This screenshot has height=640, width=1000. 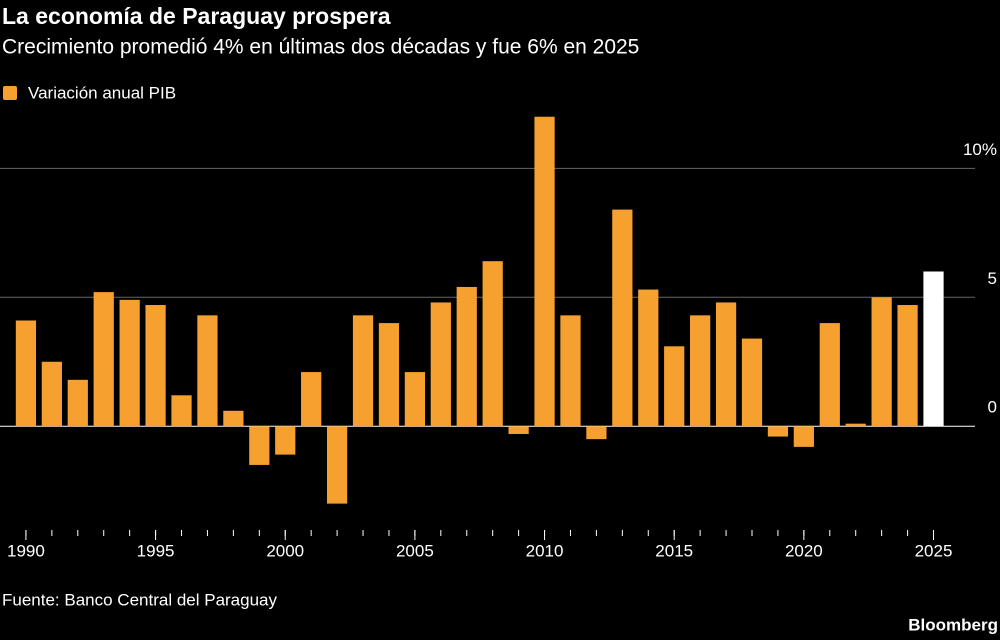 I want to click on x-tick-label: 1995, so click(x=156, y=550).